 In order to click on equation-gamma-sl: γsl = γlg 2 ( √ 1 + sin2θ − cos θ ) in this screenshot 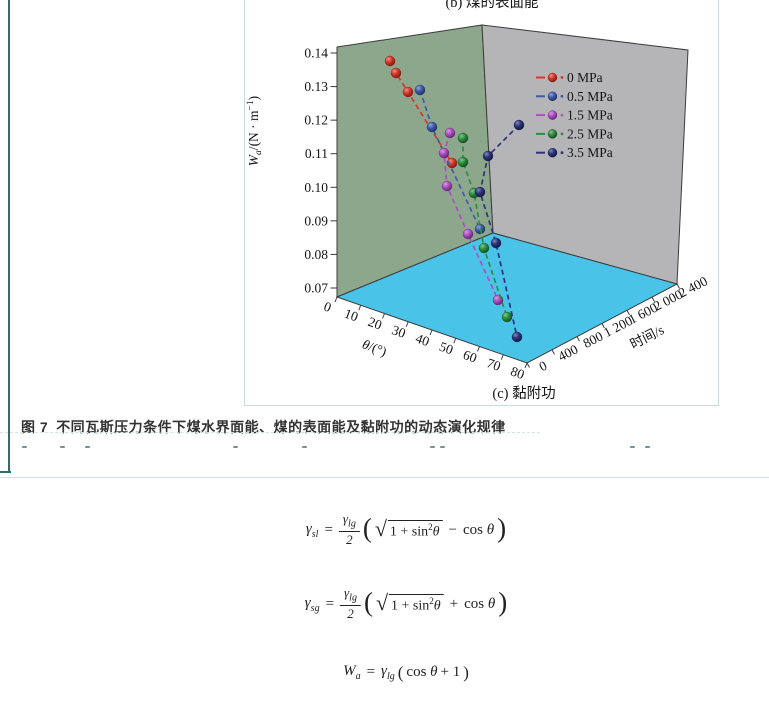, I will do `click(406, 529)`.